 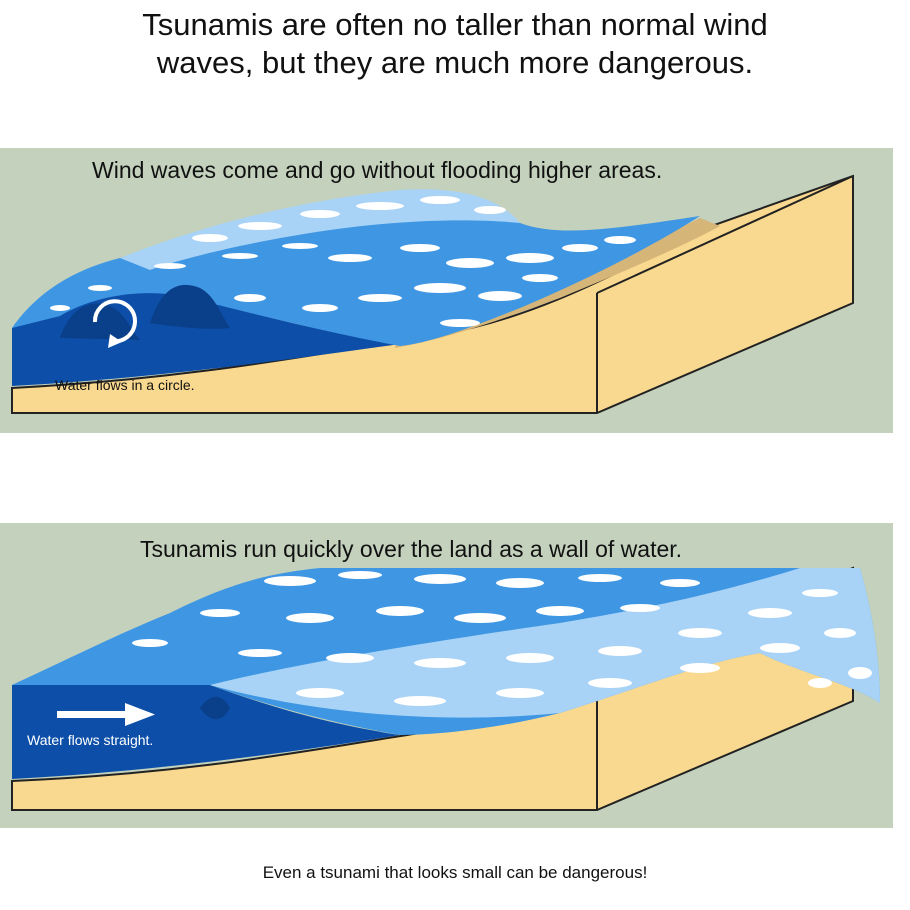 I want to click on deep-water, so click(x=206, y=732).